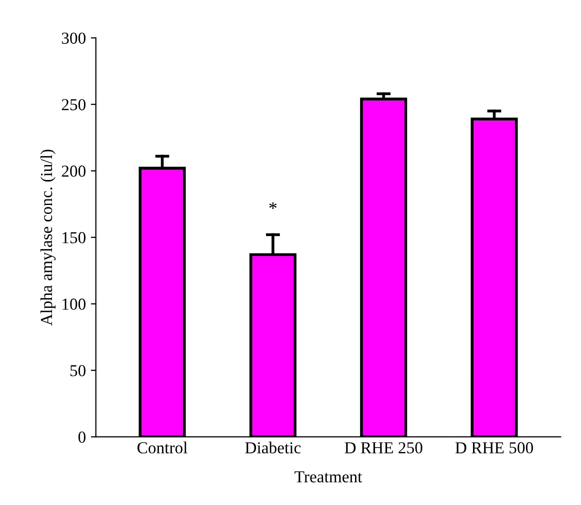  Describe the element at coordinates (48, 238) in the screenshot. I see `y-axis-title: Alpha amylase conc. (iu/l)` at that location.